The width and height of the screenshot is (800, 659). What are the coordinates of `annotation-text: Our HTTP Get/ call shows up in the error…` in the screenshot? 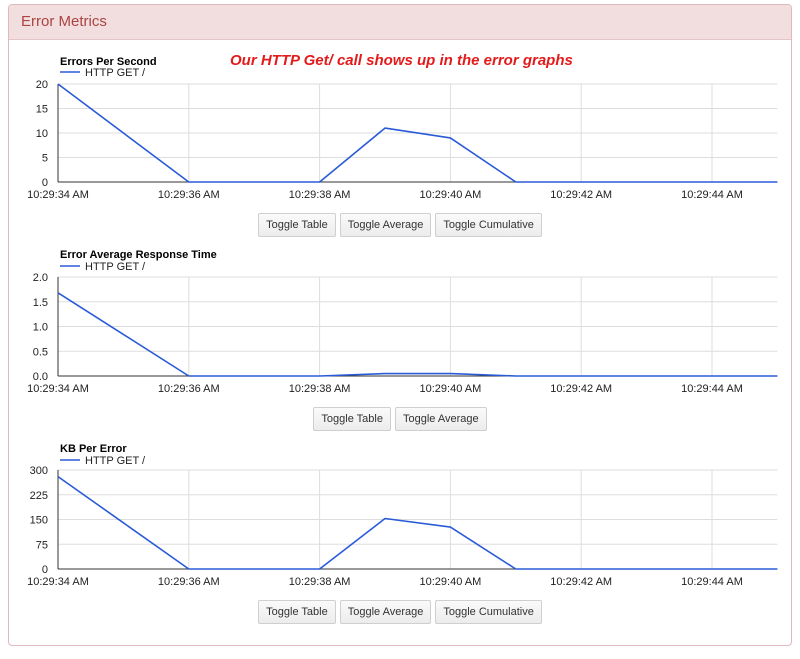 It's located at (401, 60).